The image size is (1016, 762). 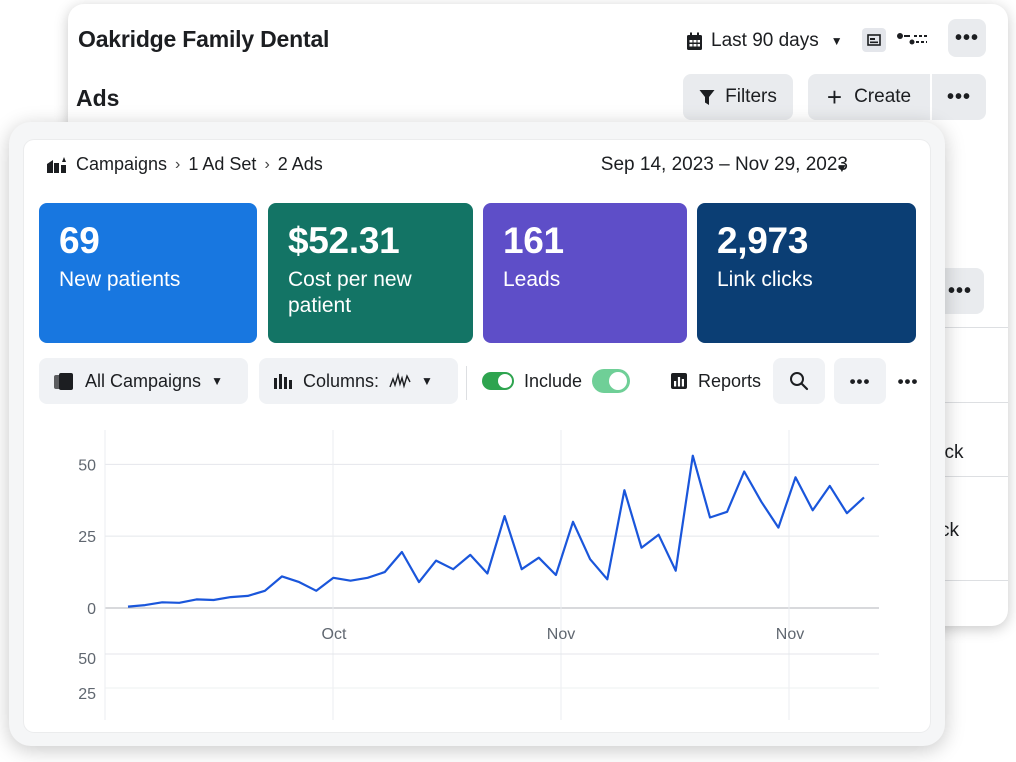 I want to click on reports-label: Reports, so click(x=730, y=380).